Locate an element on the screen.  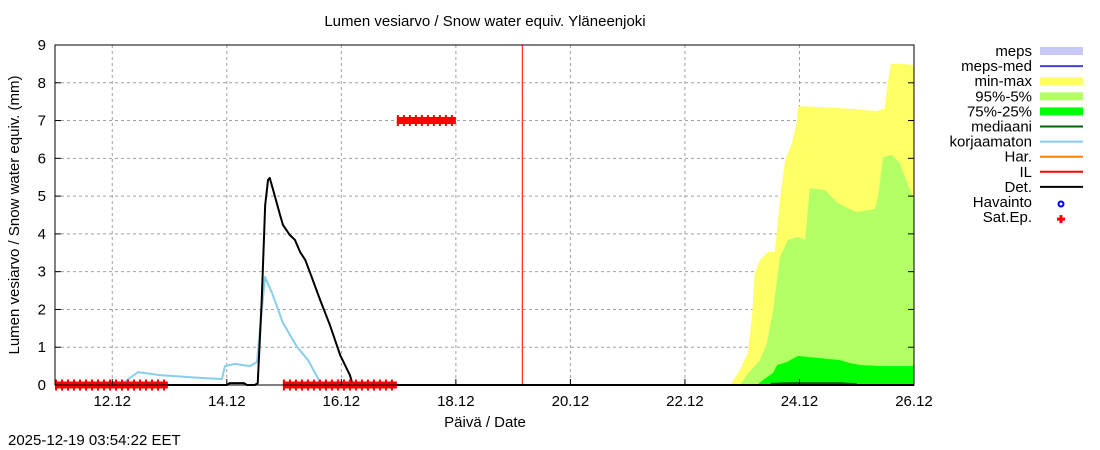
y-tick-label: 0 is located at coordinates (42, 385).